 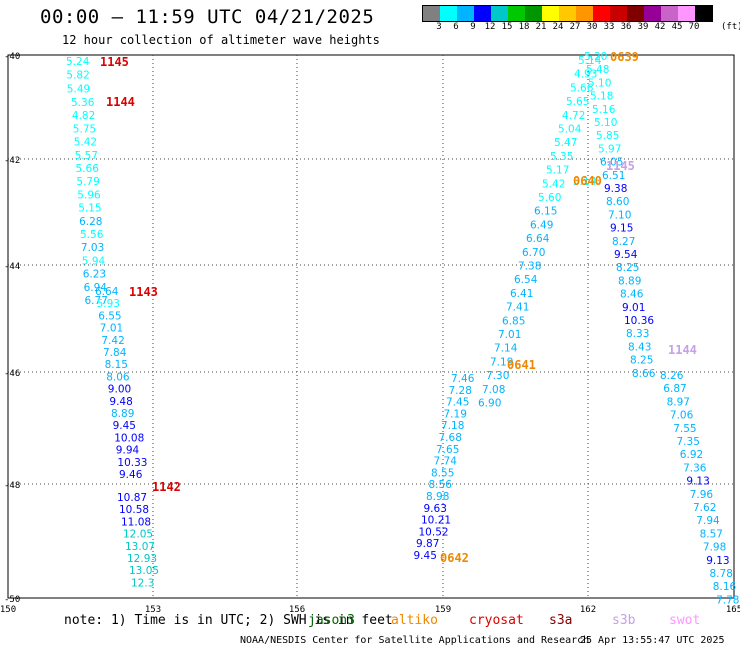 I want to click on wave-height-label: 6.28, so click(x=90, y=222).